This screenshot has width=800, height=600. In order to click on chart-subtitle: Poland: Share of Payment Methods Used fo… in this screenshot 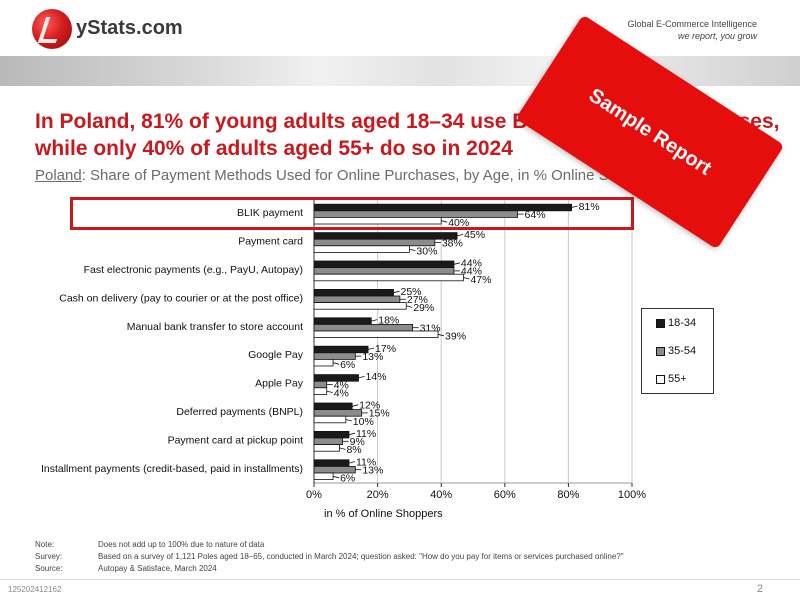, I will do `click(415, 175)`.